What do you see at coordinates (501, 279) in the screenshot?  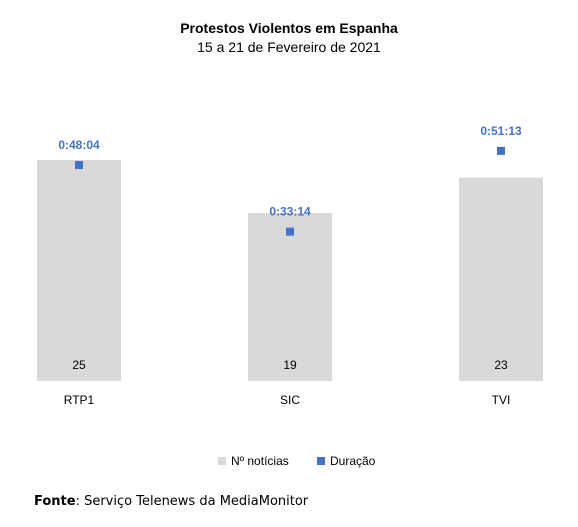 I see `bar-tvi` at bounding box center [501, 279].